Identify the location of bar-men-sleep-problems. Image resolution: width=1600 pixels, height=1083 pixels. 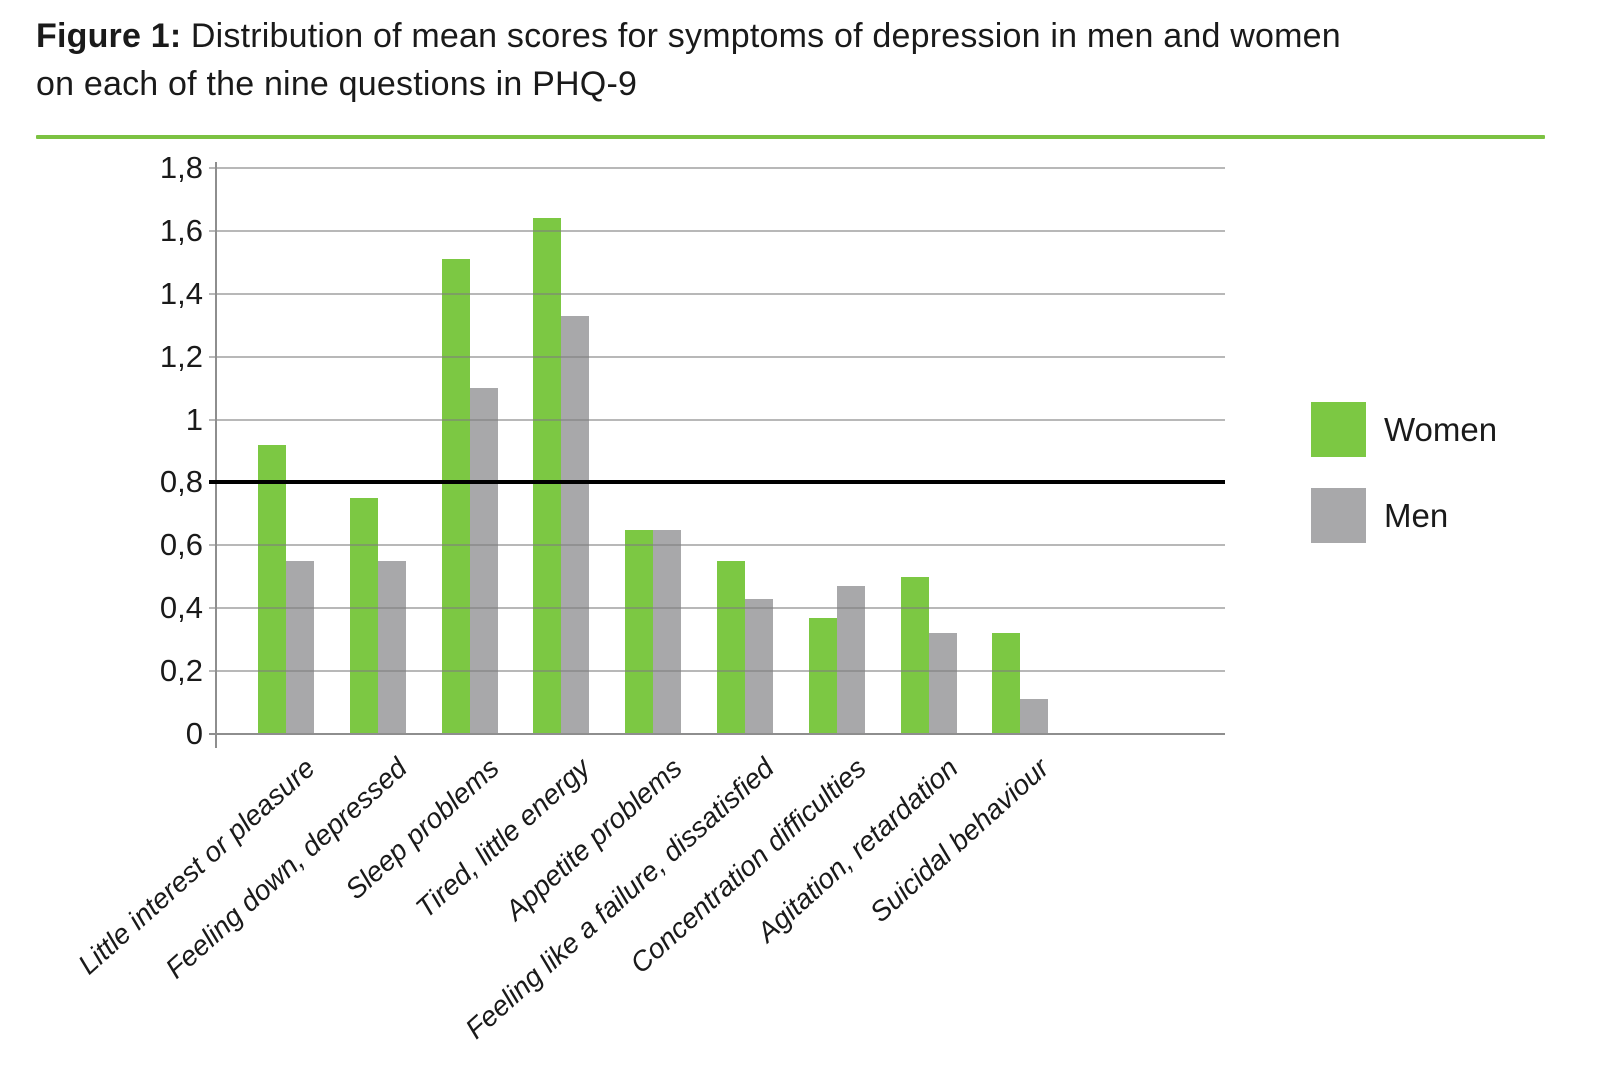
(484, 561).